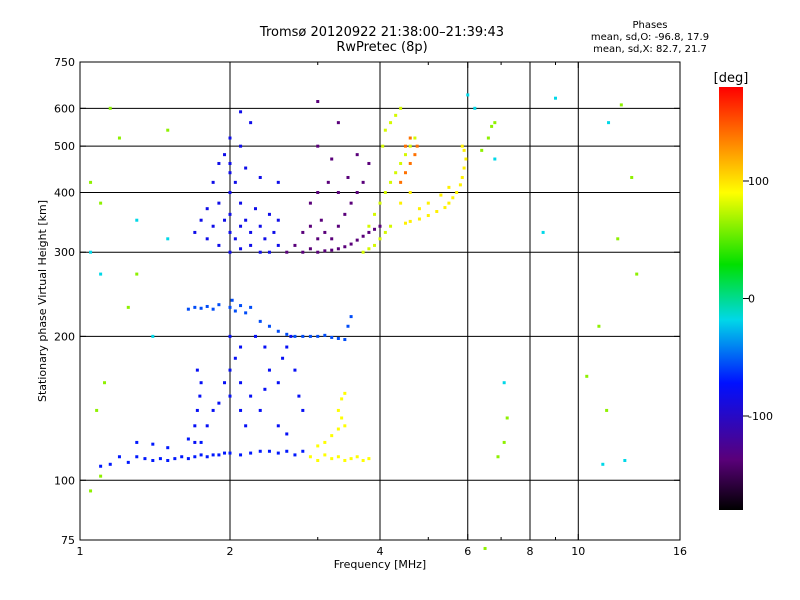  I want to click on y-tick-label: 75, so click(68, 540).